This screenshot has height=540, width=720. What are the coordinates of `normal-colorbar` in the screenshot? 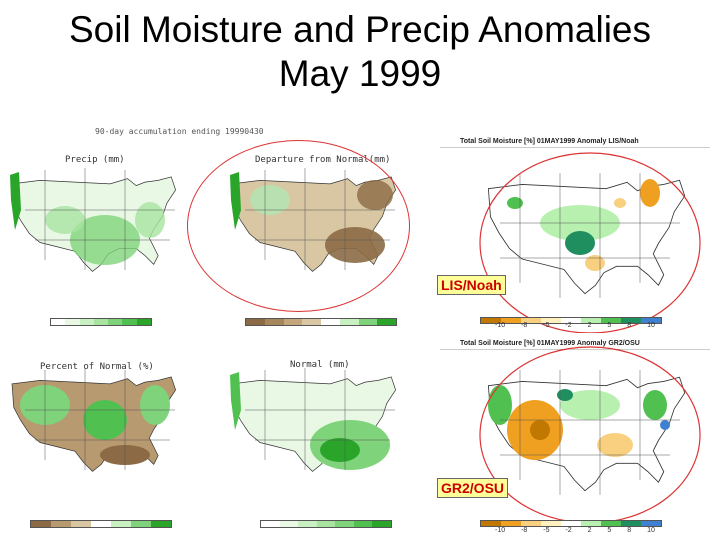 It's located at (326, 524).